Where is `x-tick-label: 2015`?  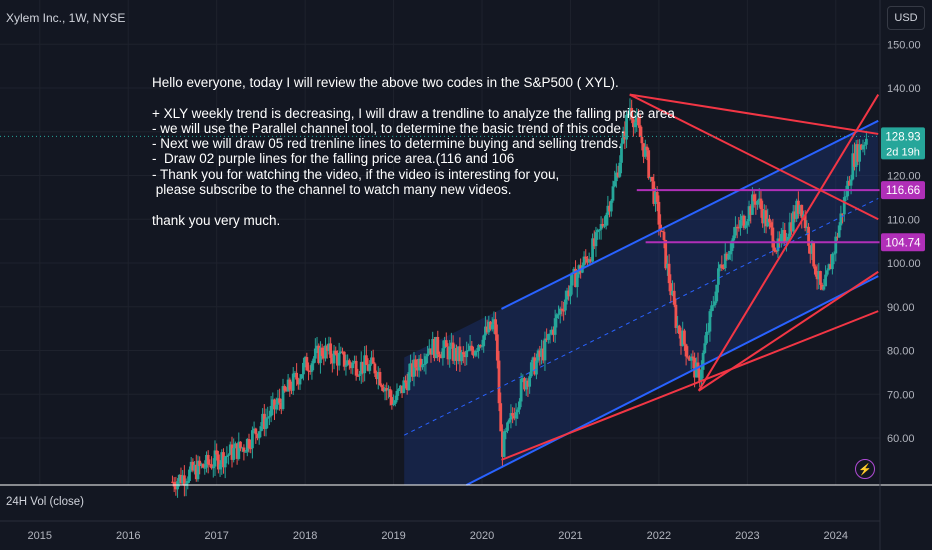 x-tick-label: 2015 is located at coordinates (40, 536).